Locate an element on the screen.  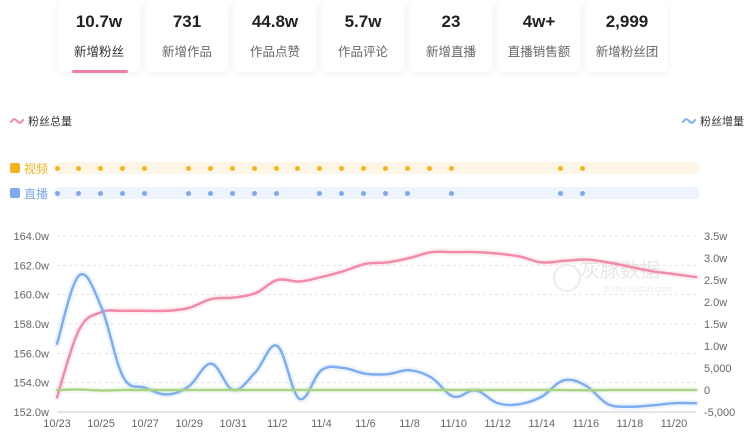
live-track: 直播 is located at coordinates (355, 193).